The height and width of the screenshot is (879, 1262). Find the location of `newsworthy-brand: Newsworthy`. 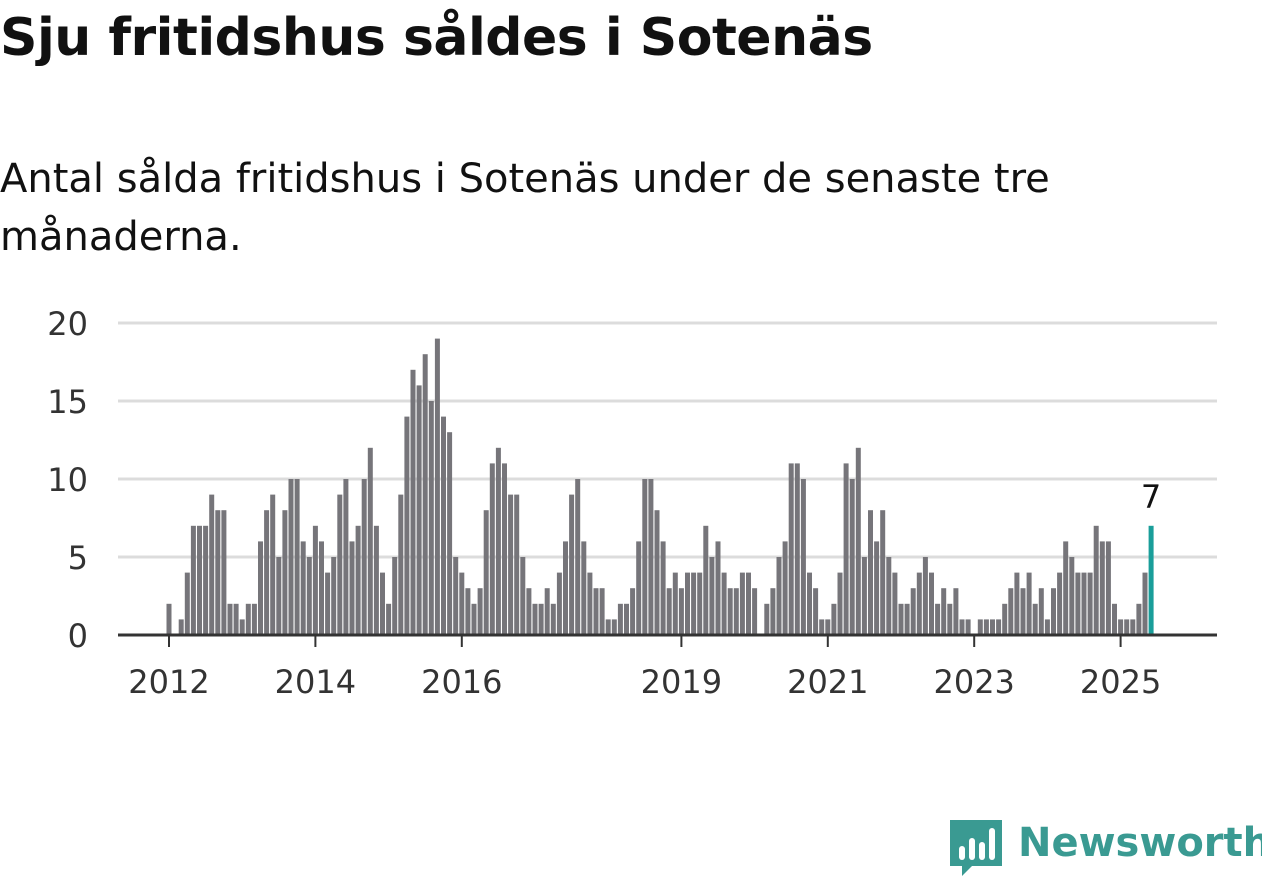

newsworthy-brand: Newsworthy is located at coordinates (1106, 847).